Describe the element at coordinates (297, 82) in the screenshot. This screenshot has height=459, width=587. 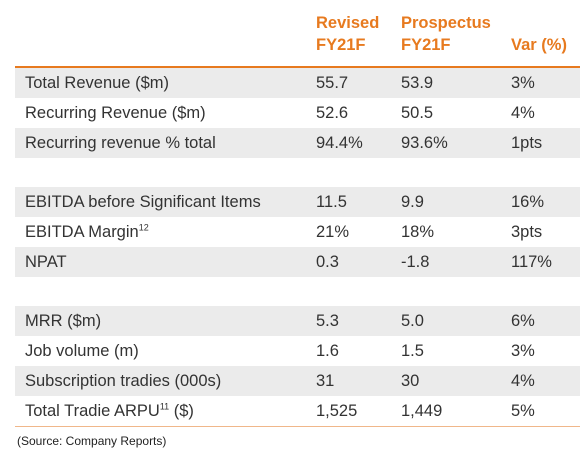
I see `table-row: Total Revenue ($m) 55.7 53.9 3%` at that location.